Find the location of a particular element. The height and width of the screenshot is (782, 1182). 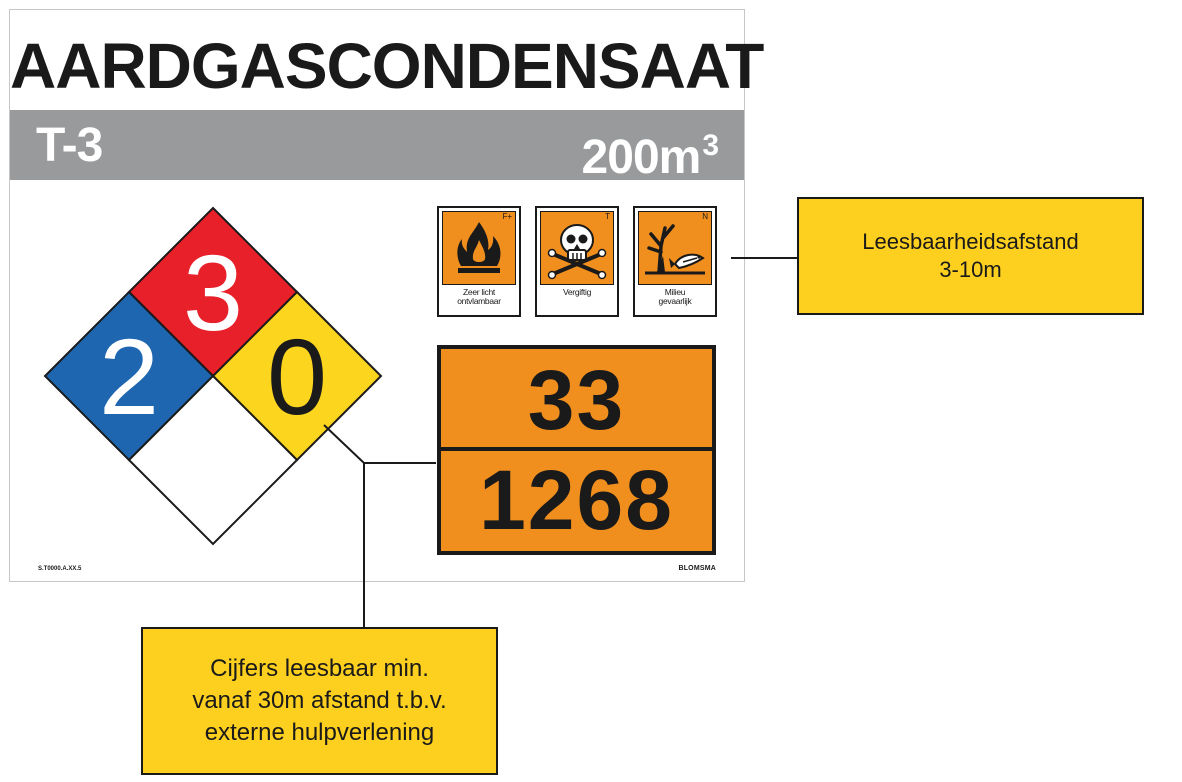

volume-unit-superscript: 3 is located at coordinates (710, 145).